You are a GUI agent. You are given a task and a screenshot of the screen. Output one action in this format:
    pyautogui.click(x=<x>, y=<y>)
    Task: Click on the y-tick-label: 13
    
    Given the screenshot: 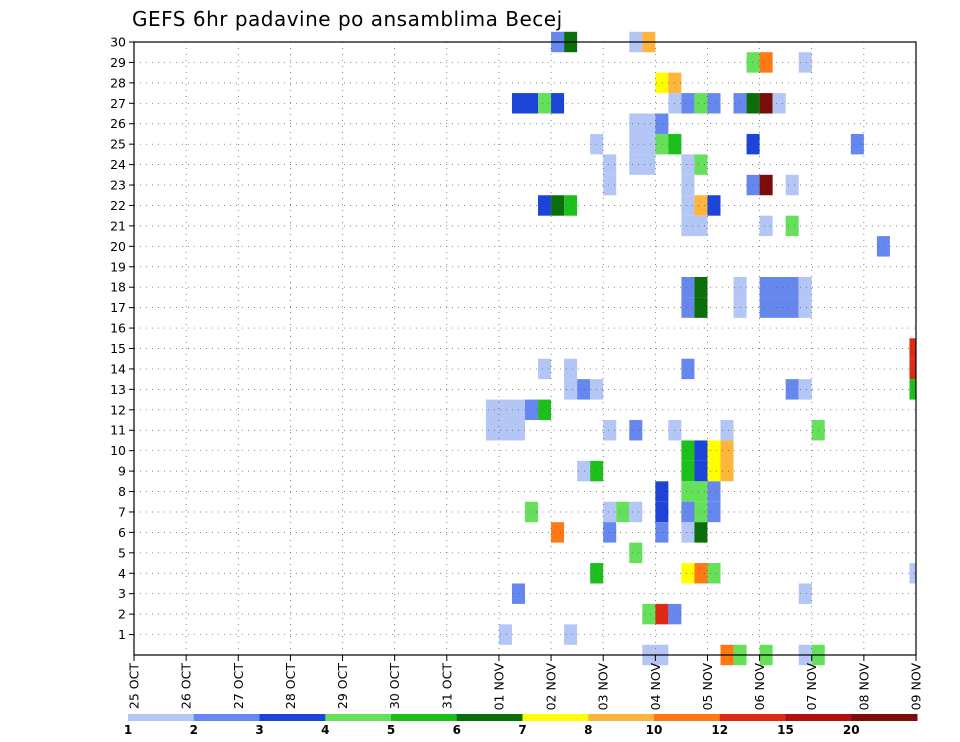 What is the action you would take?
    pyautogui.click(x=118, y=389)
    